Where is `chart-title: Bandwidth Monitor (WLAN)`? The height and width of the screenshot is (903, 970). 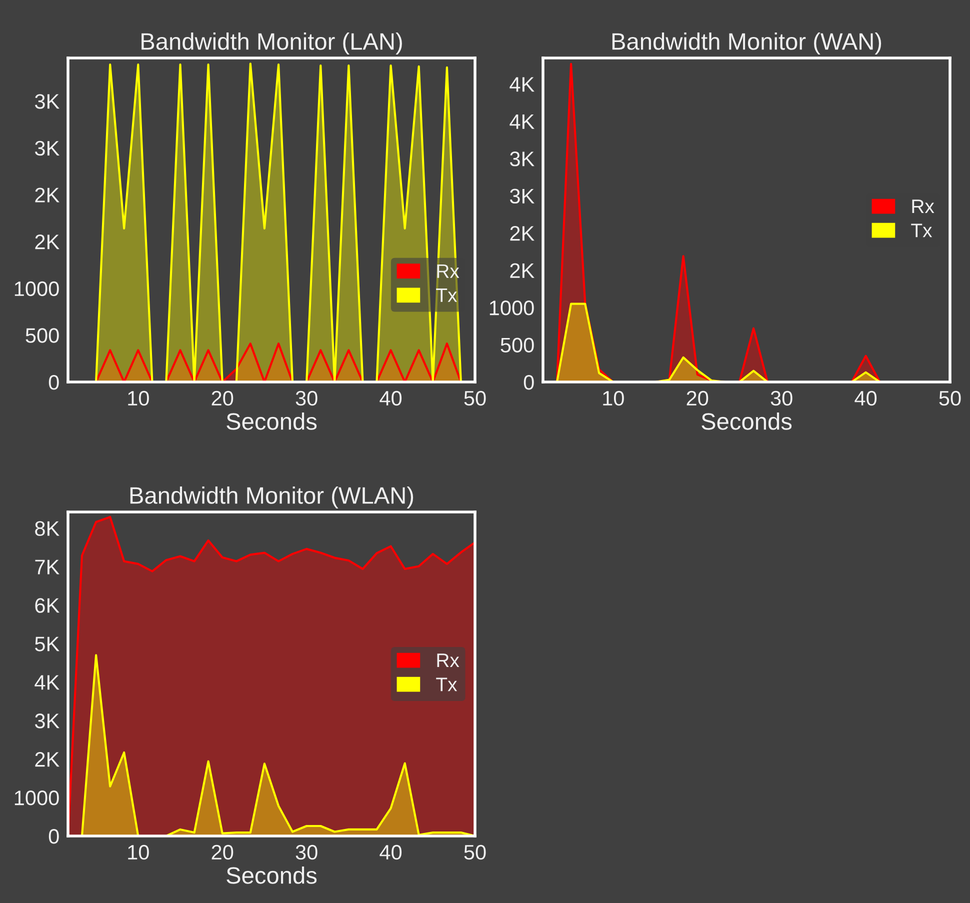 chart-title: Bandwidth Monitor (WLAN) is located at coordinates (272, 497).